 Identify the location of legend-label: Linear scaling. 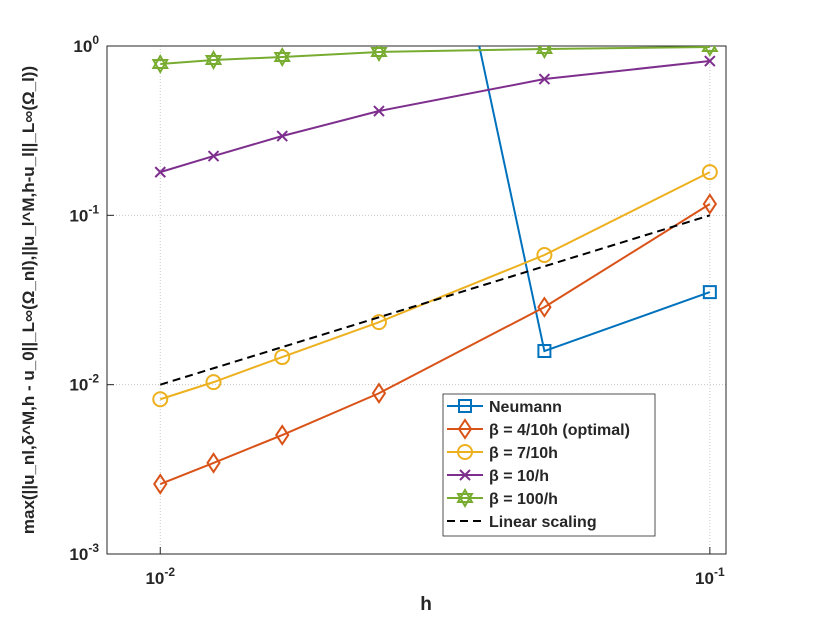
(543, 522).